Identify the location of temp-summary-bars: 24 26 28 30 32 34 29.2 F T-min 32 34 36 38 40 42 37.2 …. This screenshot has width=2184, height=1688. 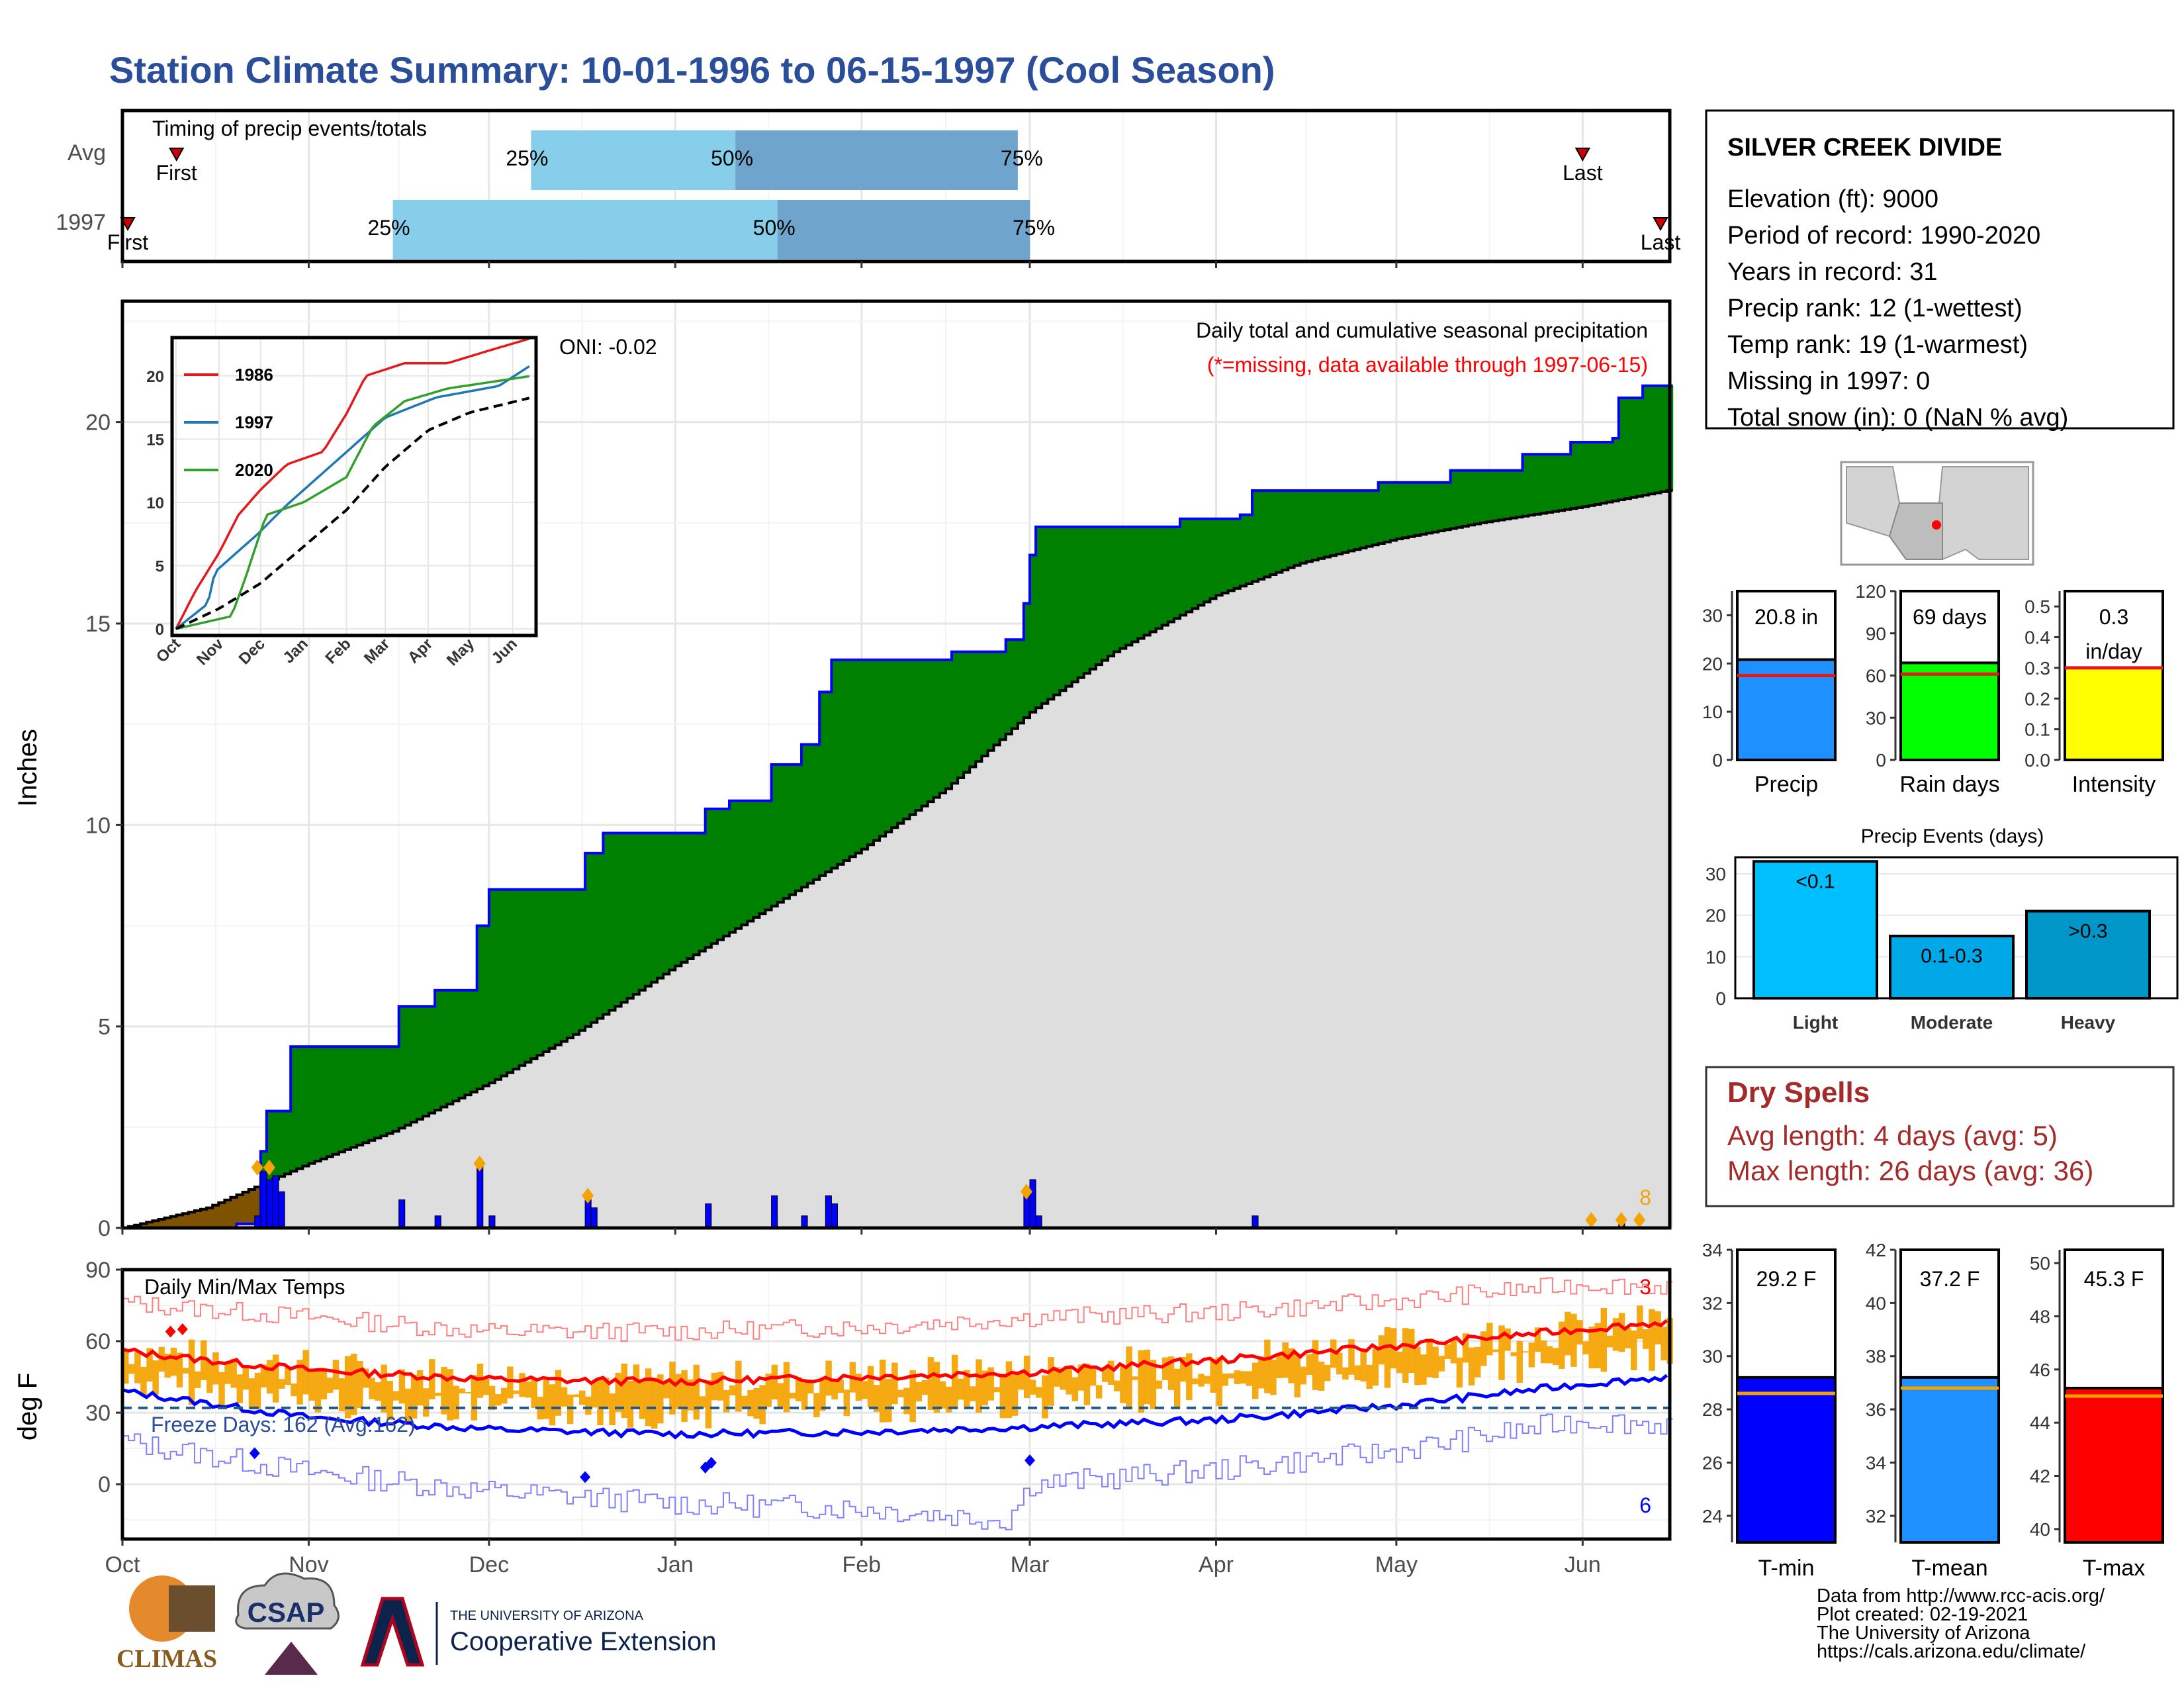
(1933, 1410).